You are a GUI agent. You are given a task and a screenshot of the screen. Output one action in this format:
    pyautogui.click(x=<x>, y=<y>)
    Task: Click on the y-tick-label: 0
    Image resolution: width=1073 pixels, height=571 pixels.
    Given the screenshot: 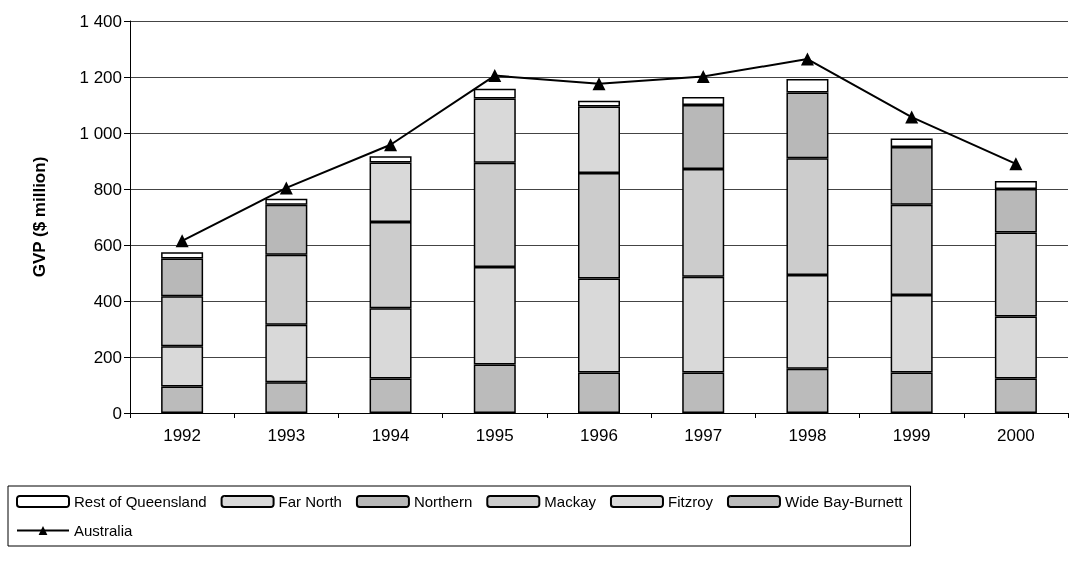 What is the action you would take?
    pyautogui.click(x=117, y=413)
    